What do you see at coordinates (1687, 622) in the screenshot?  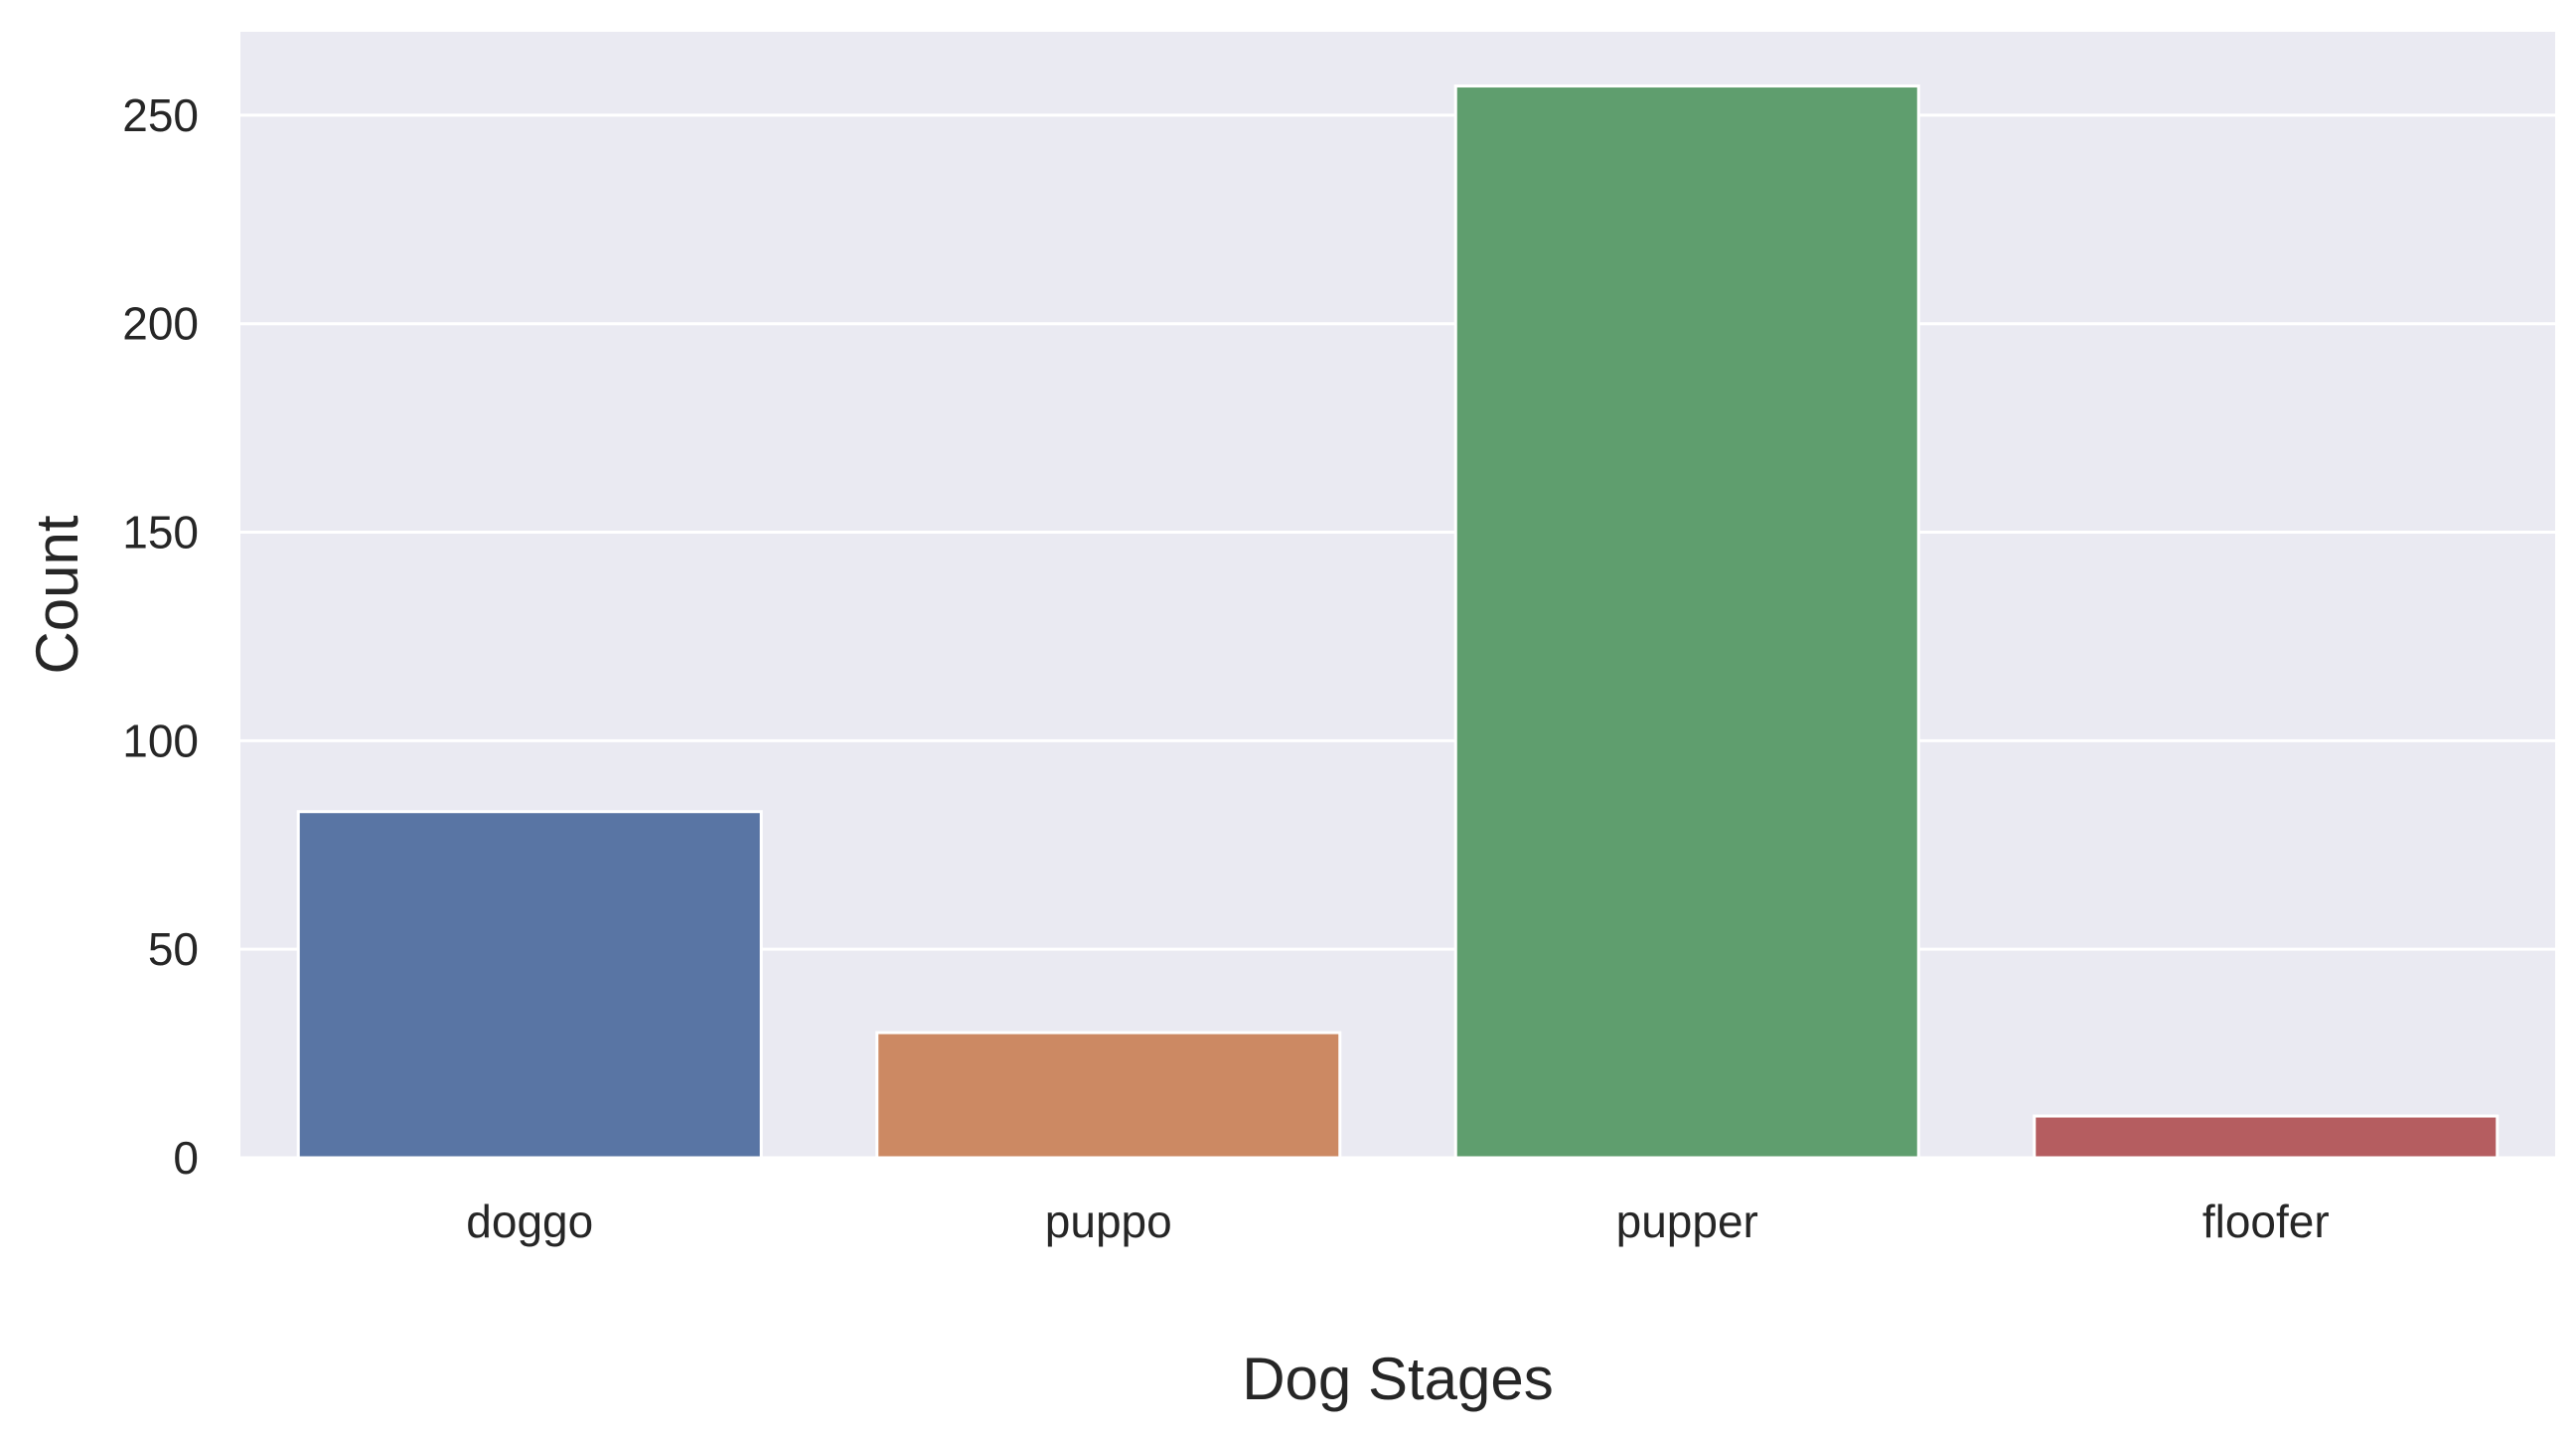 I see `bar-pupper` at bounding box center [1687, 622].